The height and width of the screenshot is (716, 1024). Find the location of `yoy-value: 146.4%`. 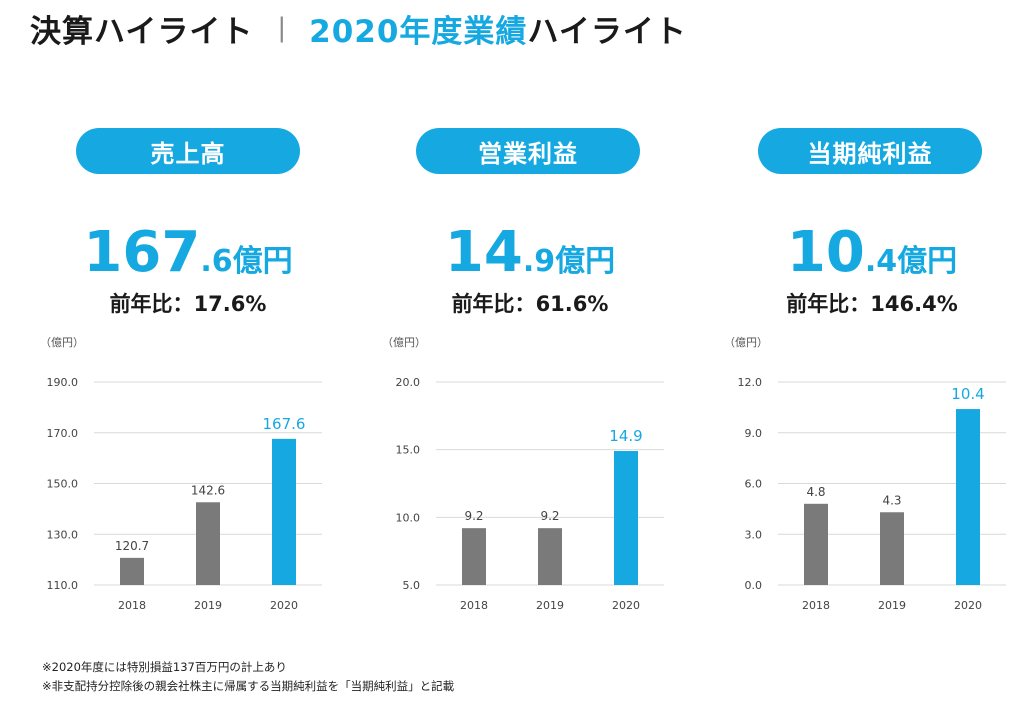

yoy-value: 146.4% is located at coordinates (914, 304).